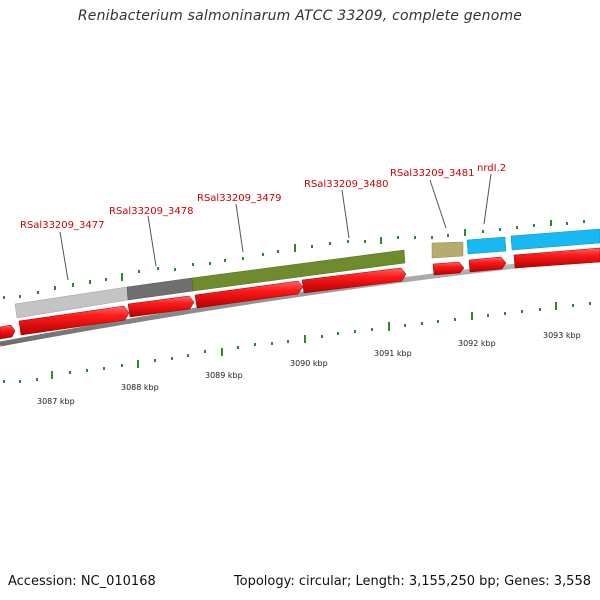  I want to click on kbp-label-3093: 3093 kbp, so click(562, 335).